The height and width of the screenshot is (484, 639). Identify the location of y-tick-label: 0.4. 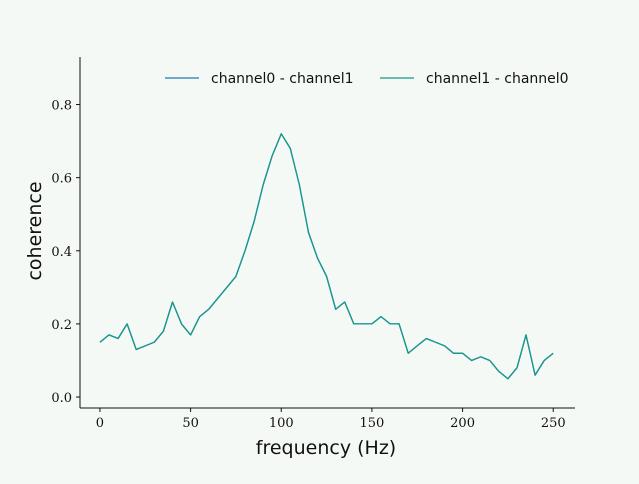
(61, 252).